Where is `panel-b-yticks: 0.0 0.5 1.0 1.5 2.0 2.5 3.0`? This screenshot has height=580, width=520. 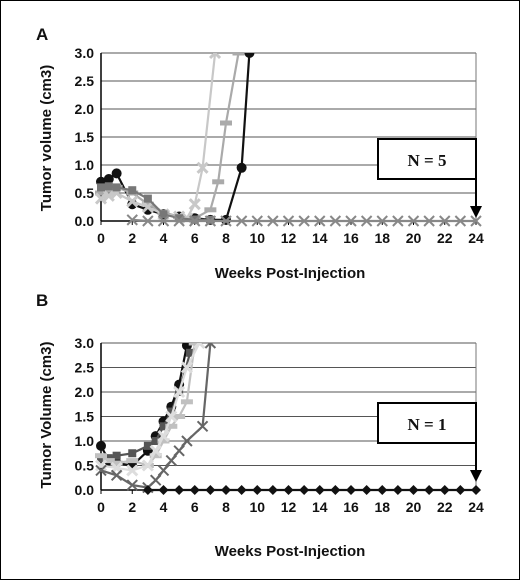
panel-b-yticks: 0.0 0.5 1.0 1.5 2.0 2.5 3.0 is located at coordinates (85, 416).